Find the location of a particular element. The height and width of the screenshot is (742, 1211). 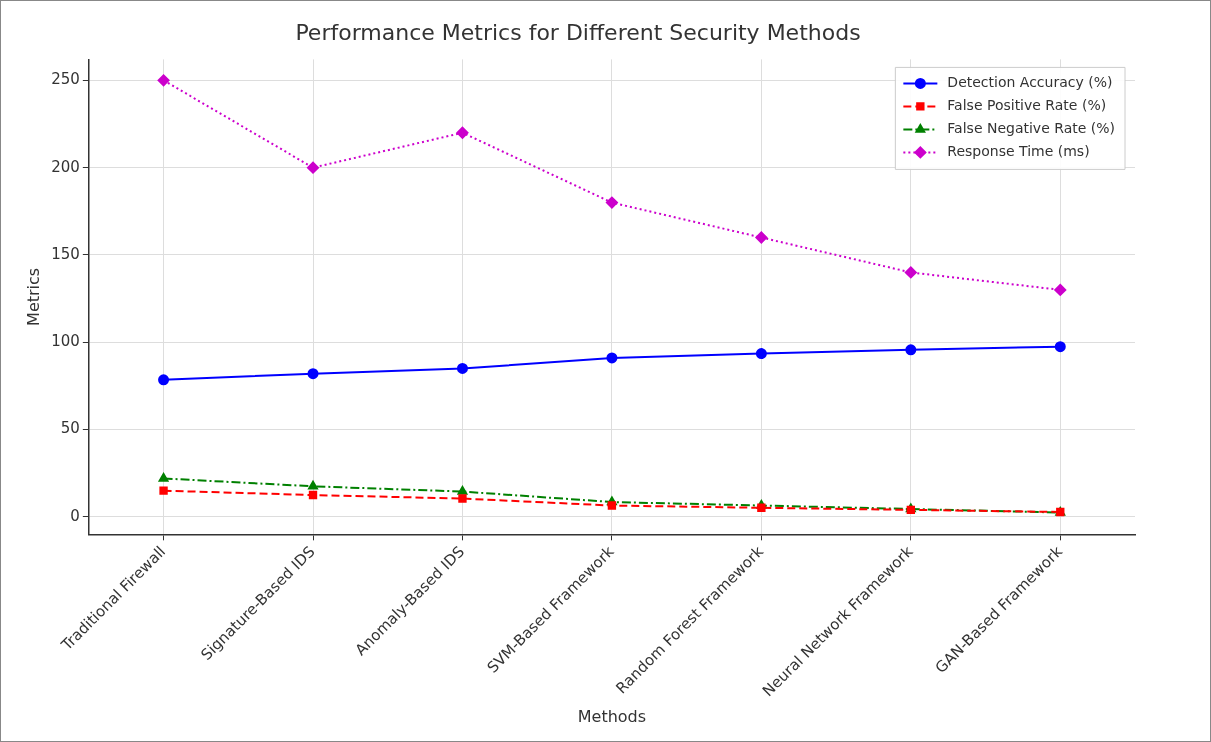

legend-label: Detection Accuracy (%) is located at coordinates (1030, 82).